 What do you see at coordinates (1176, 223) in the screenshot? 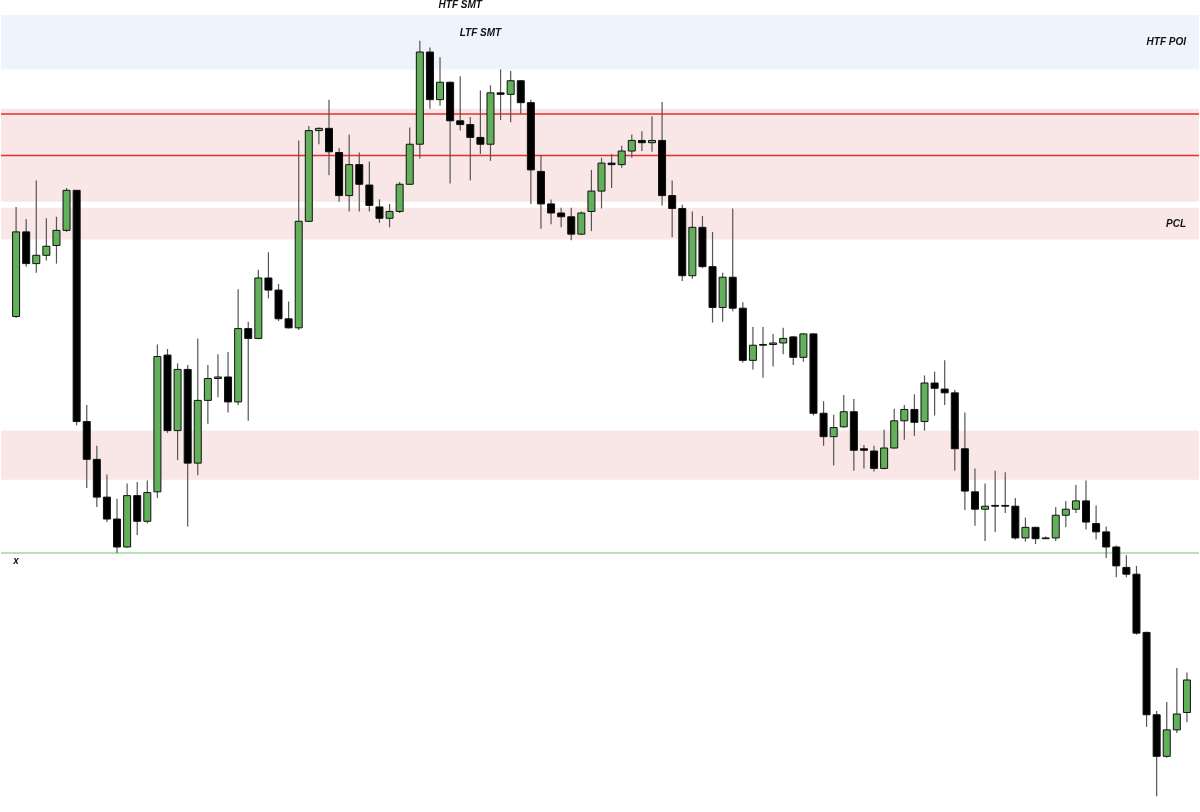
I see `band-label: PCL` at bounding box center [1176, 223].